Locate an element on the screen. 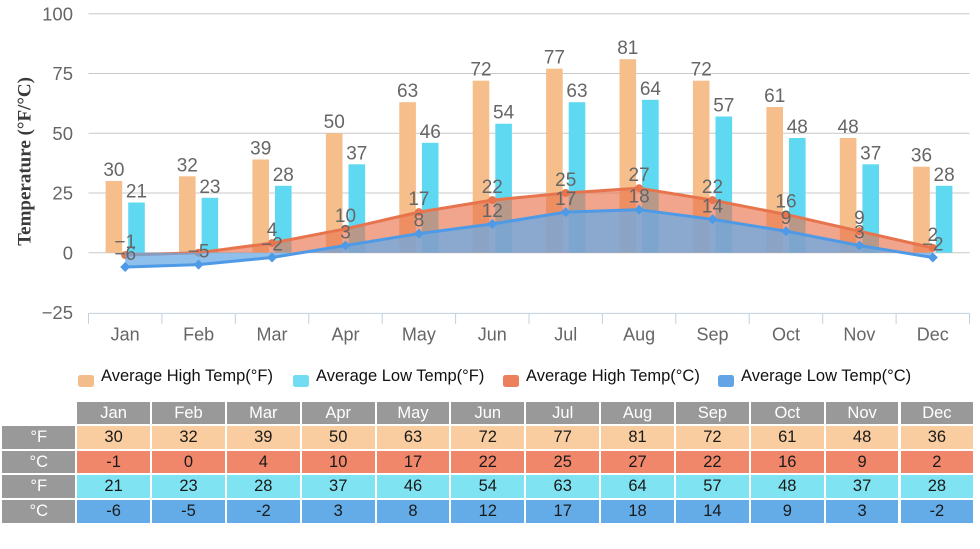 The width and height of the screenshot is (980, 549). svg-text: 39 is located at coordinates (260, 149).